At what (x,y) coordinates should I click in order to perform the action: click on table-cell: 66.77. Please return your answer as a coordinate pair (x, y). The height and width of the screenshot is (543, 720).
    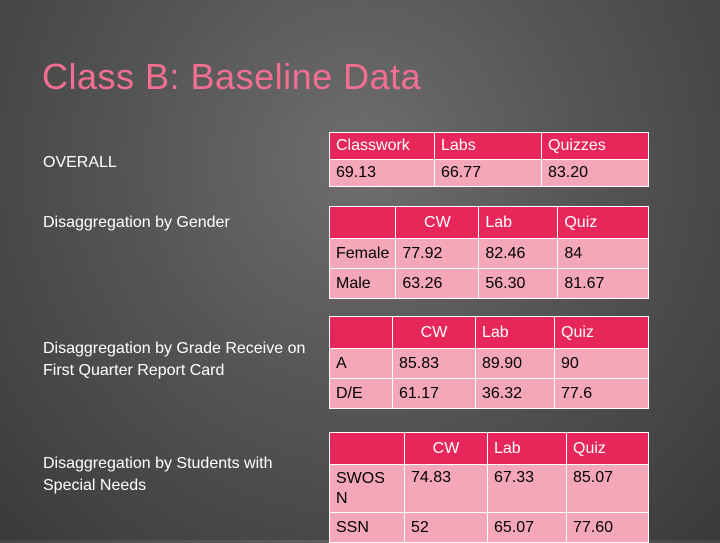
    Looking at the image, I should click on (488, 173).